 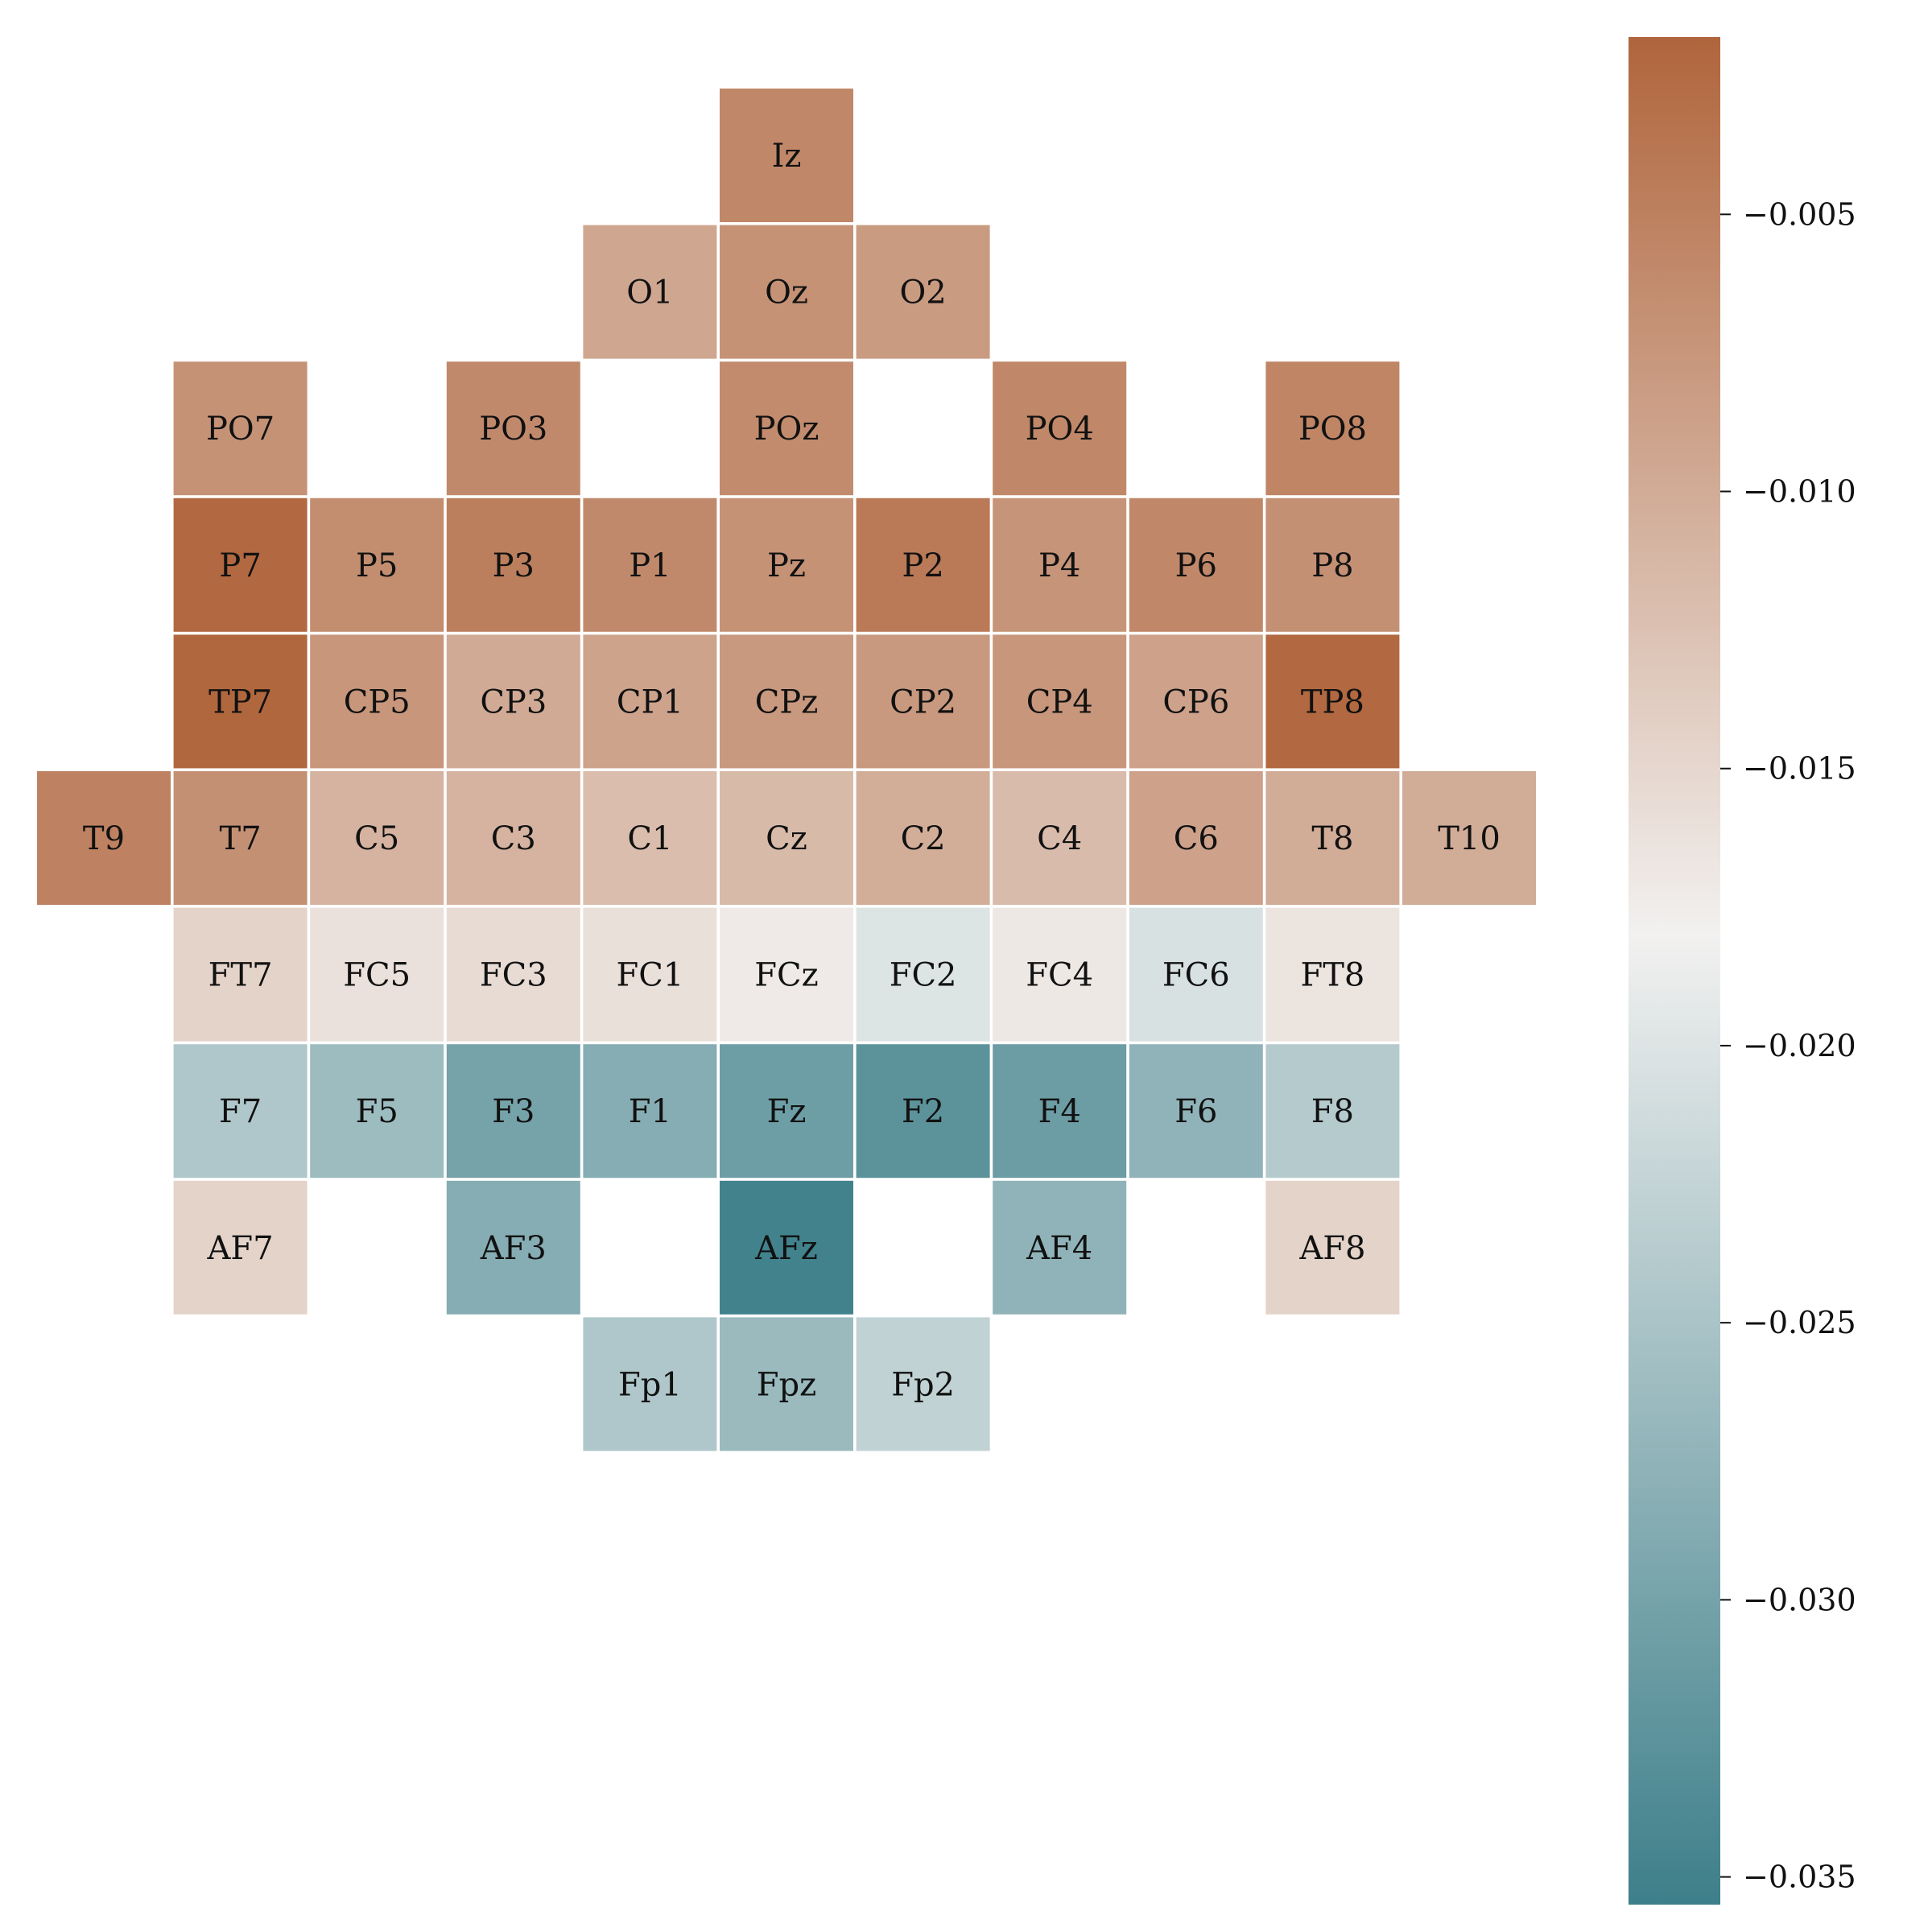 What do you see at coordinates (513, 701) in the screenshot?
I see `heatmap-cell-cp3: CP3` at bounding box center [513, 701].